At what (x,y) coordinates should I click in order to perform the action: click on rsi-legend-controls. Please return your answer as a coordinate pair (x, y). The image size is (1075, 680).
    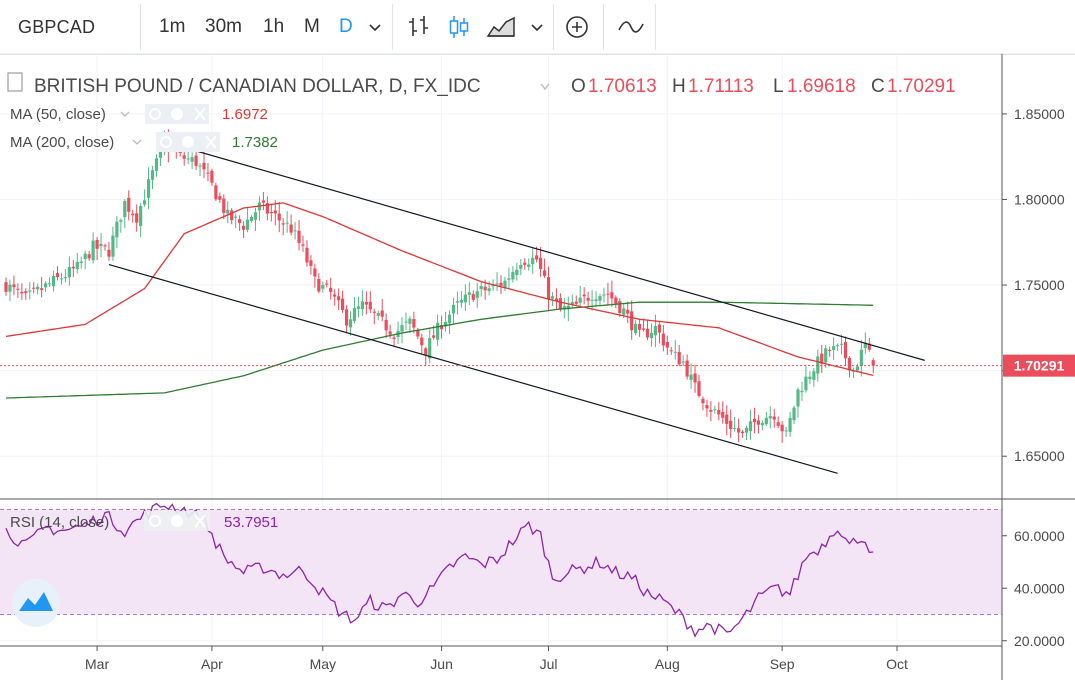
    Looking at the image, I should click on (177, 521).